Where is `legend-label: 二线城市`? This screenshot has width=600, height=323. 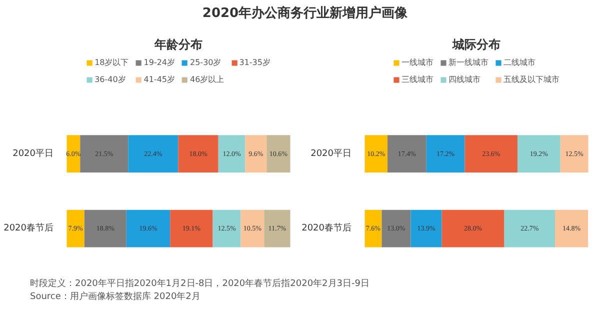 legend-label: 二线城市 is located at coordinates (520, 62).